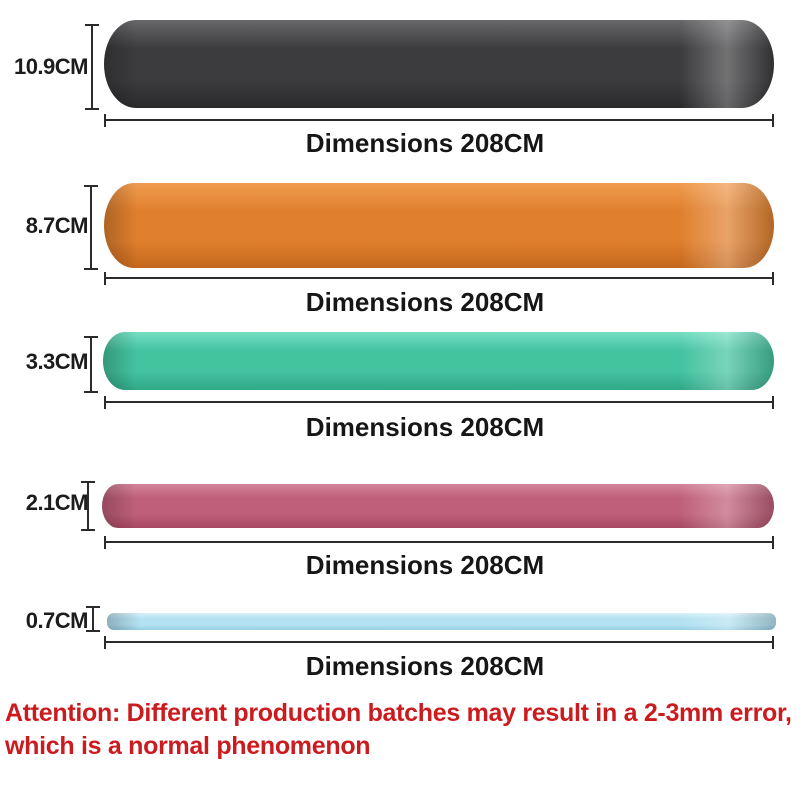 This screenshot has width=800, height=800. Describe the element at coordinates (51, 66) in the screenshot. I see `band-height-label: 10.9CM` at that location.